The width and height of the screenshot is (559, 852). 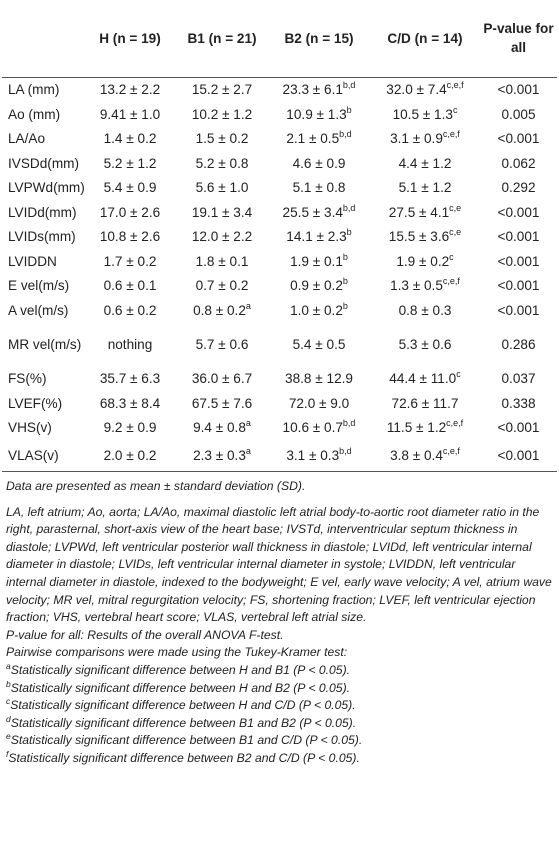 What do you see at coordinates (39, 286) in the screenshot?
I see `row-label: E vel(m/s)` at bounding box center [39, 286].